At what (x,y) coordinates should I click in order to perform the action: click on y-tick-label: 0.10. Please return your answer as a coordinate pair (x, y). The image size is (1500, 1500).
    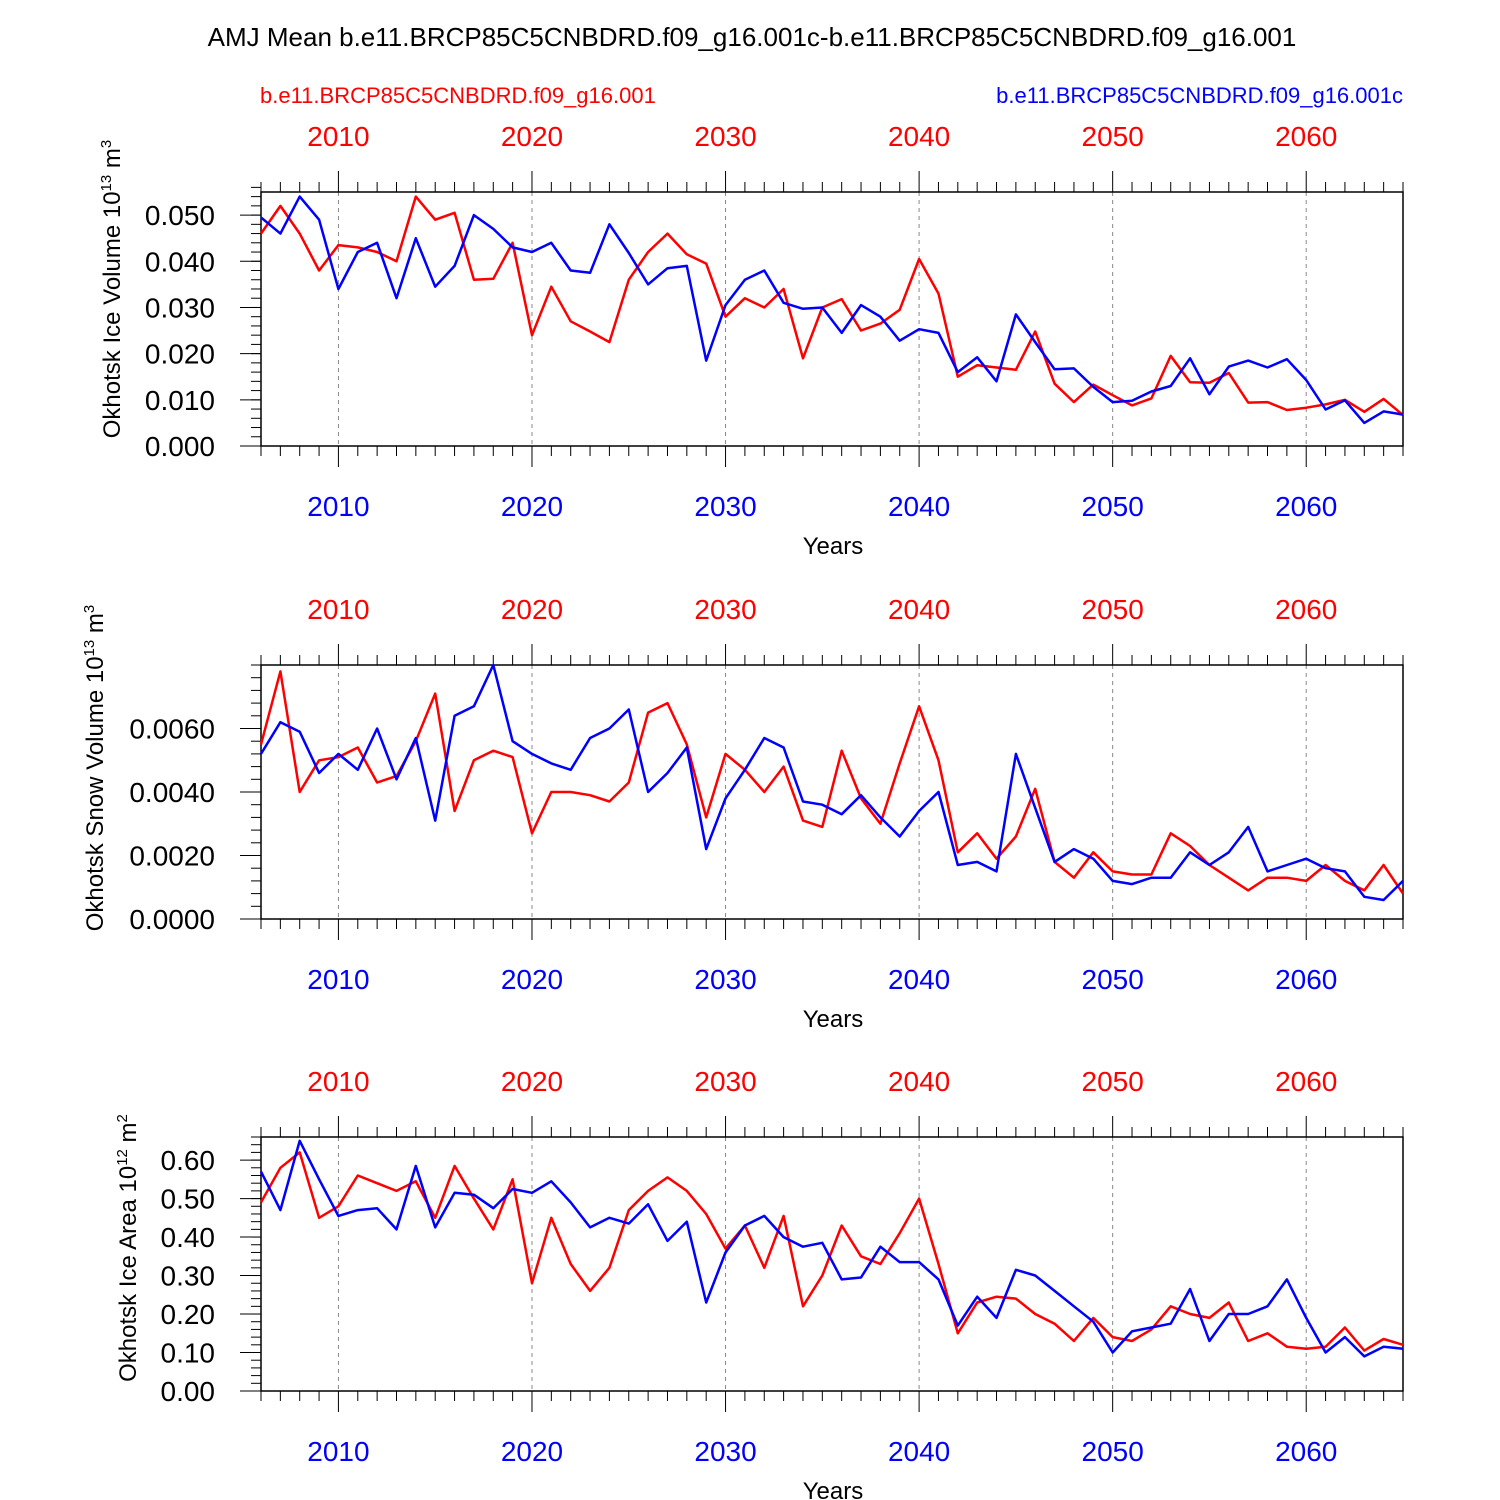
    Looking at the image, I should click on (188, 1353).